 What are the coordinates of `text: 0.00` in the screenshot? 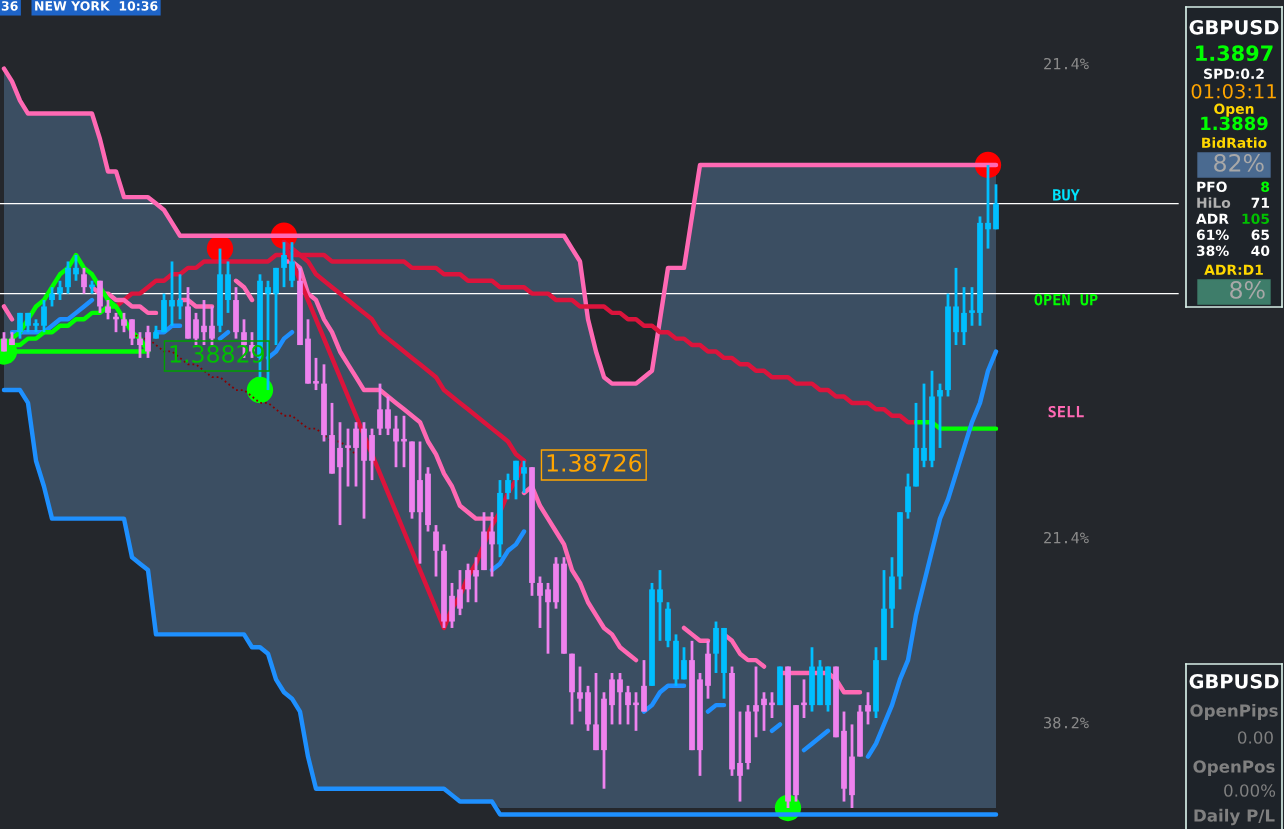 It's located at (1255, 737).